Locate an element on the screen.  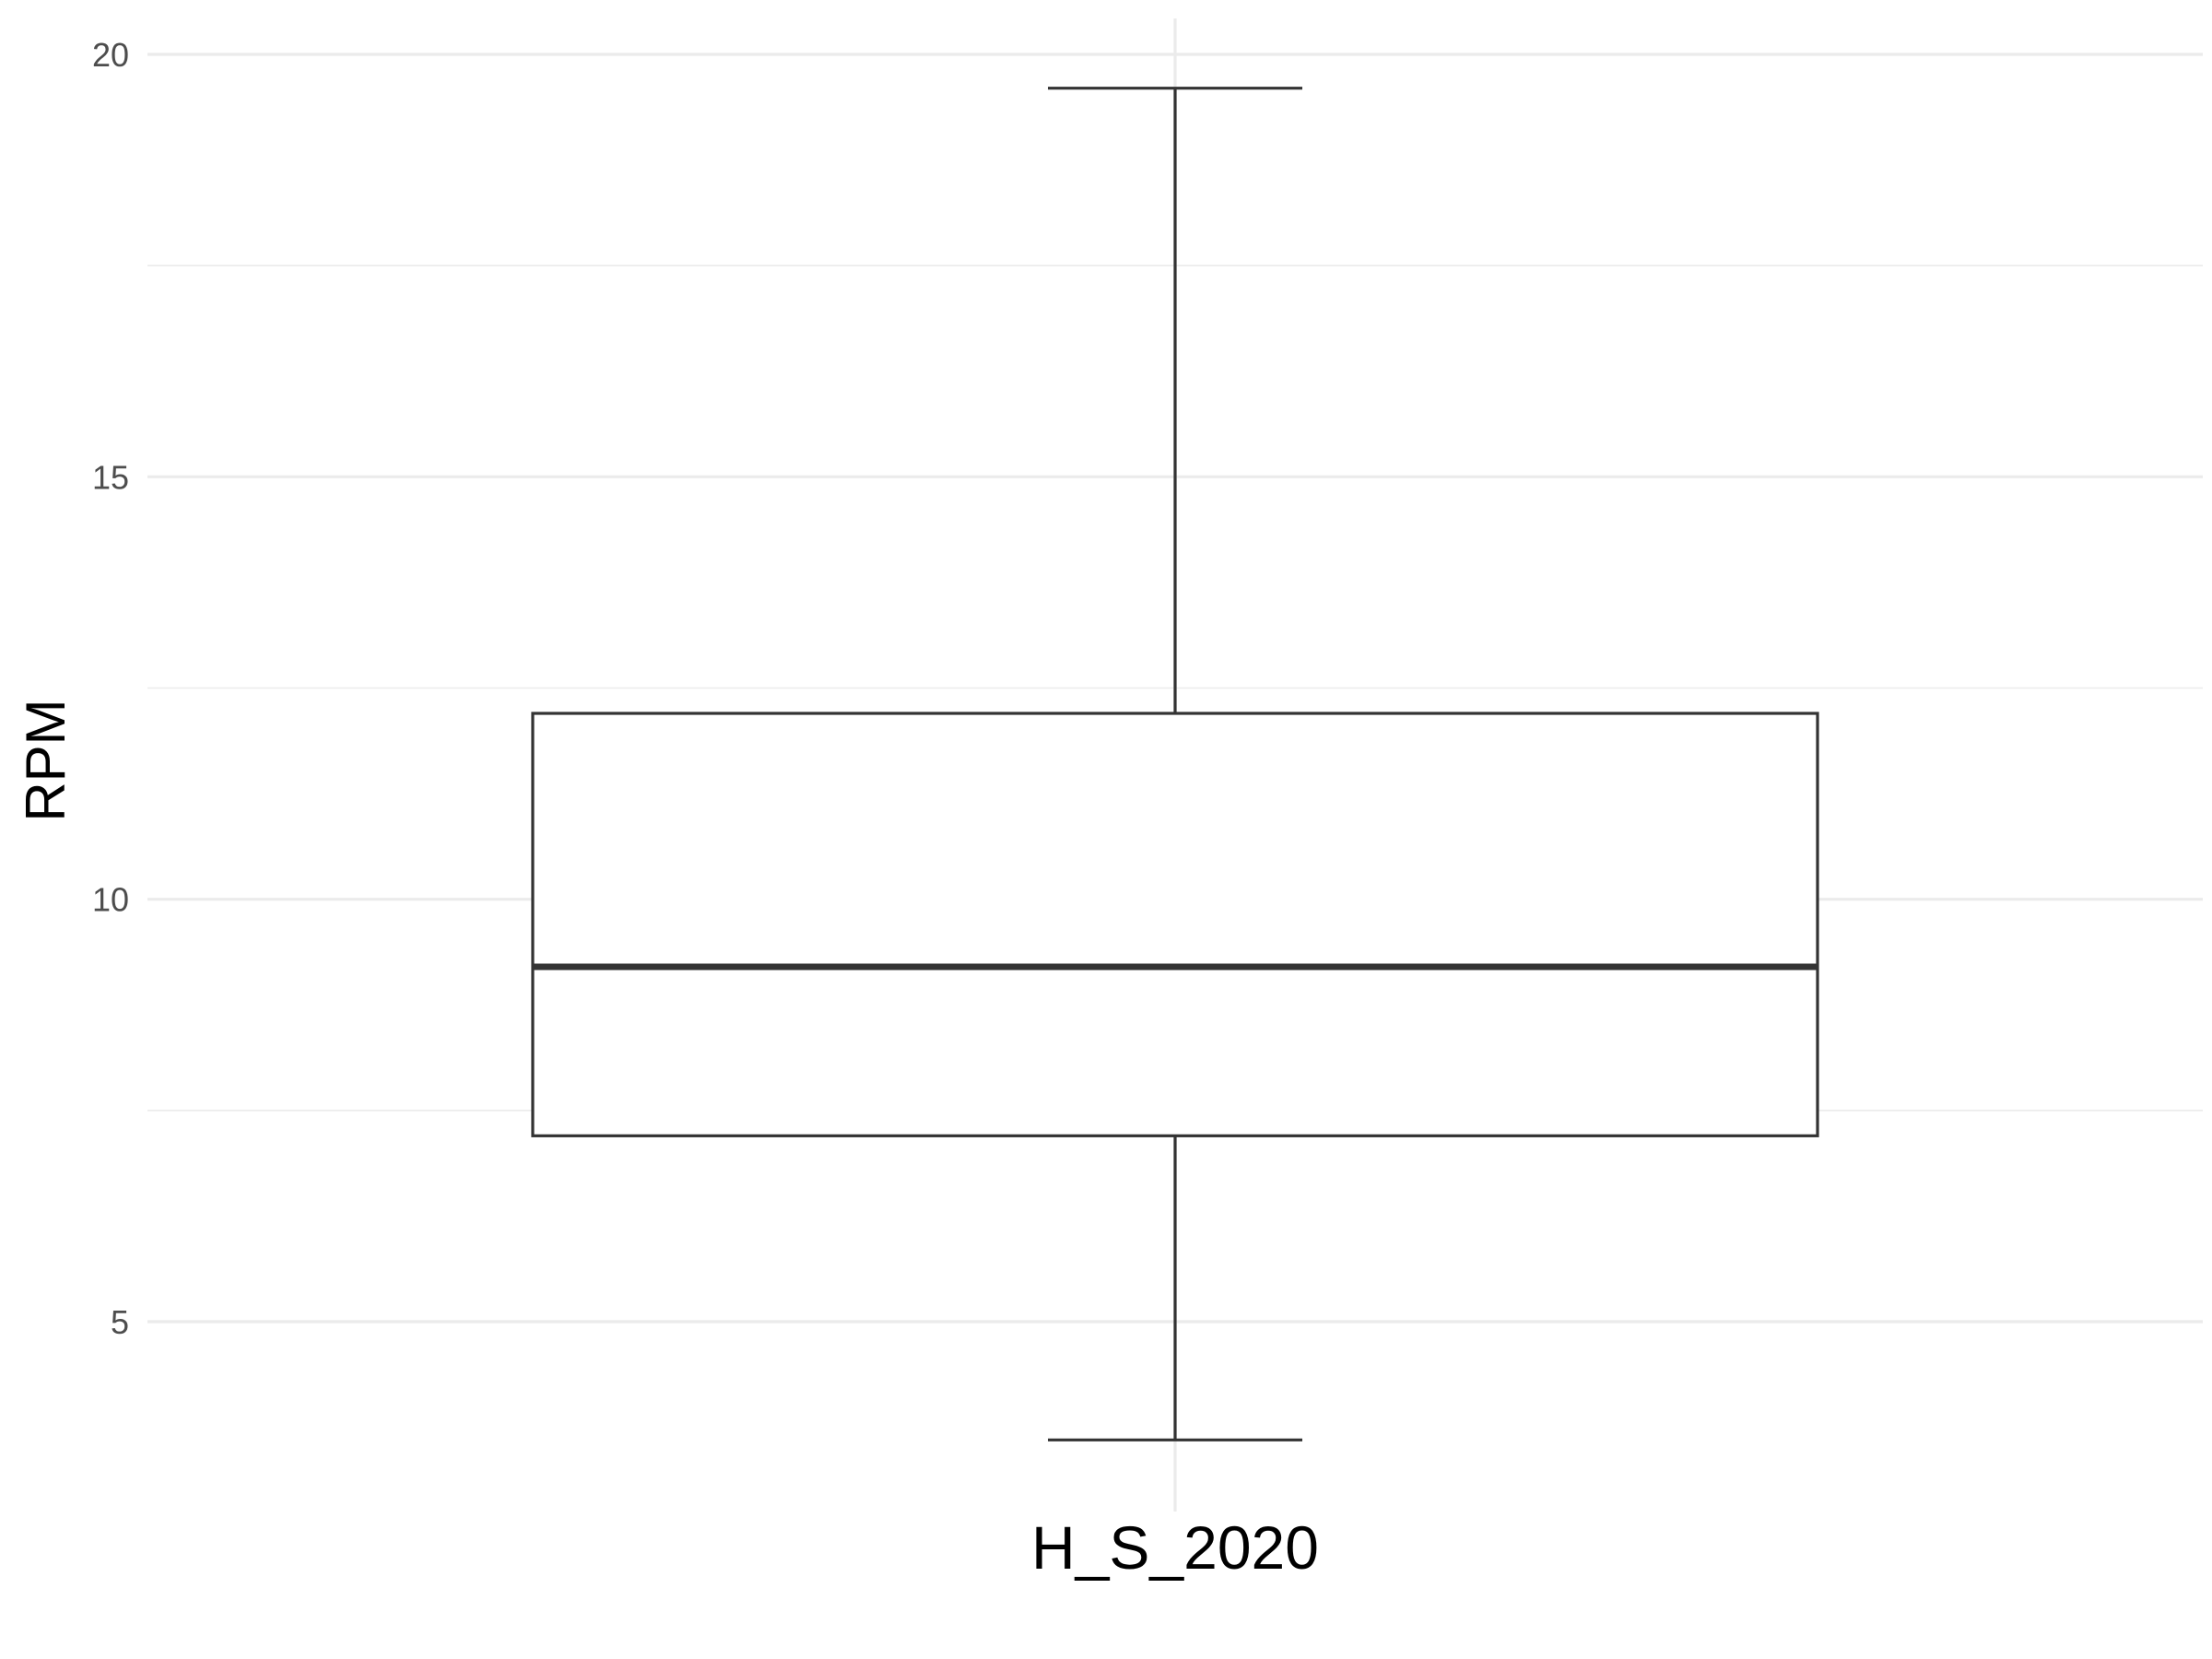
y-tick-label: 5 is located at coordinates (120, 1322).